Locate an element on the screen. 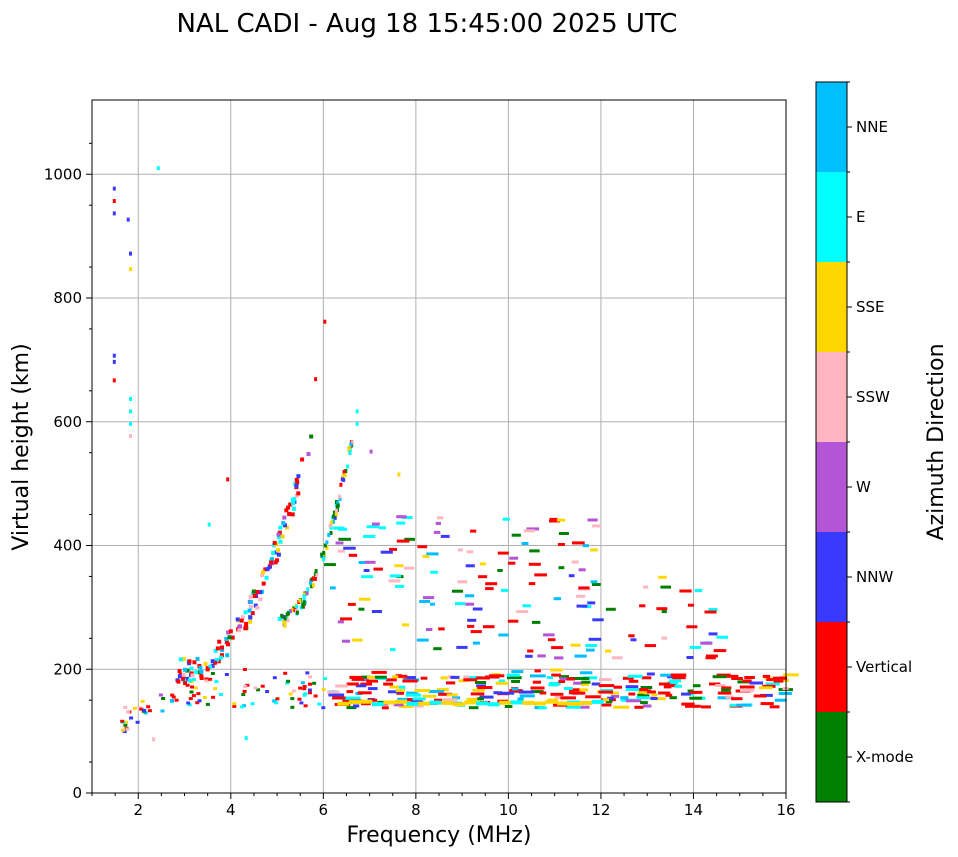  x-tick-label: 8 is located at coordinates (416, 810).